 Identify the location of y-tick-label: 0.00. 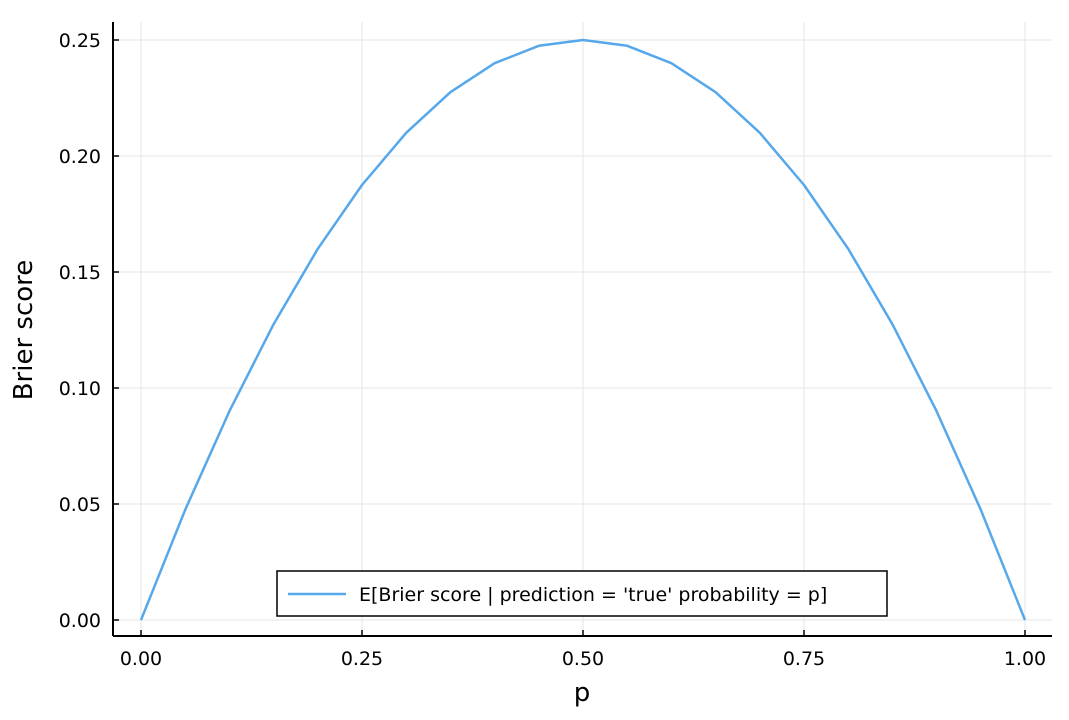
(80, 621).